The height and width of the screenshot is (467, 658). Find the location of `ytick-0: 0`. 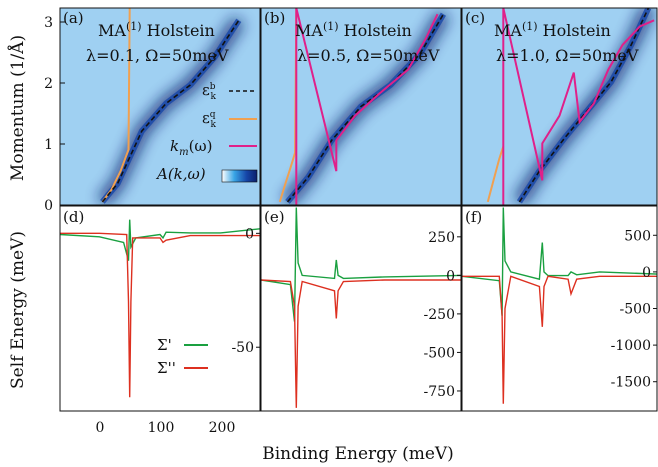

ytick-0: 0 is located at coordinates (48, 206).